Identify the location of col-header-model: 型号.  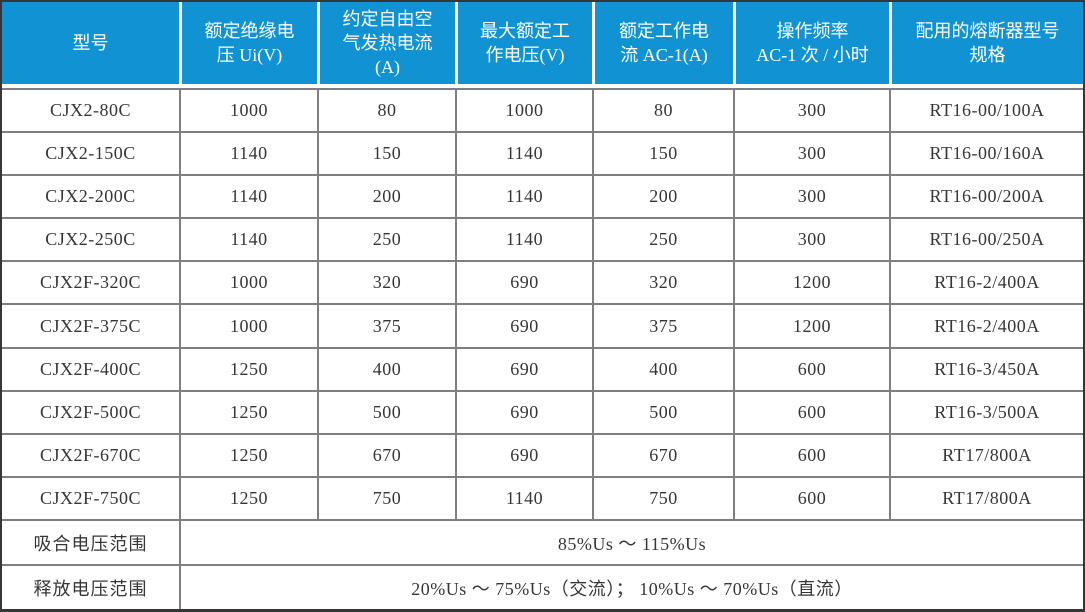
(90, 45).